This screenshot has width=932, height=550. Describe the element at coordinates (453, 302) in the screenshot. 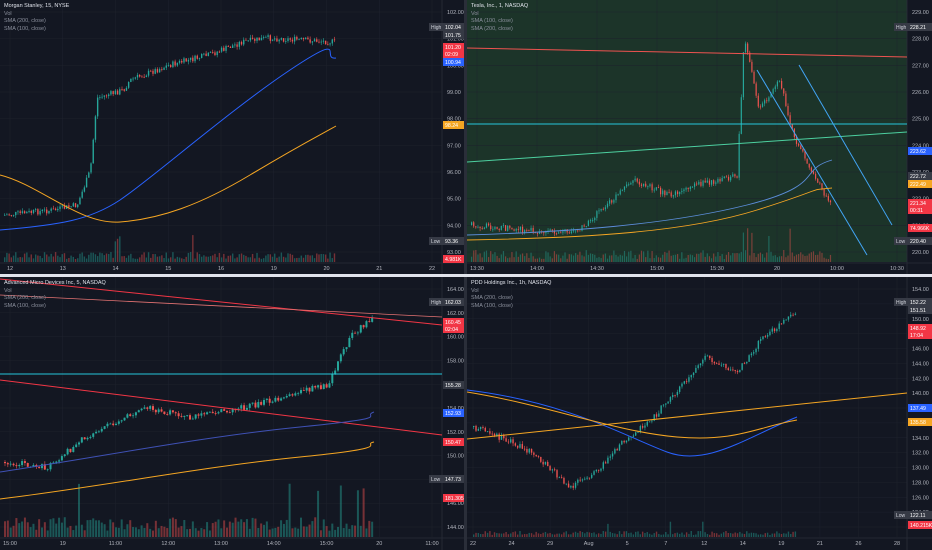

I see `price-badge` at that location.